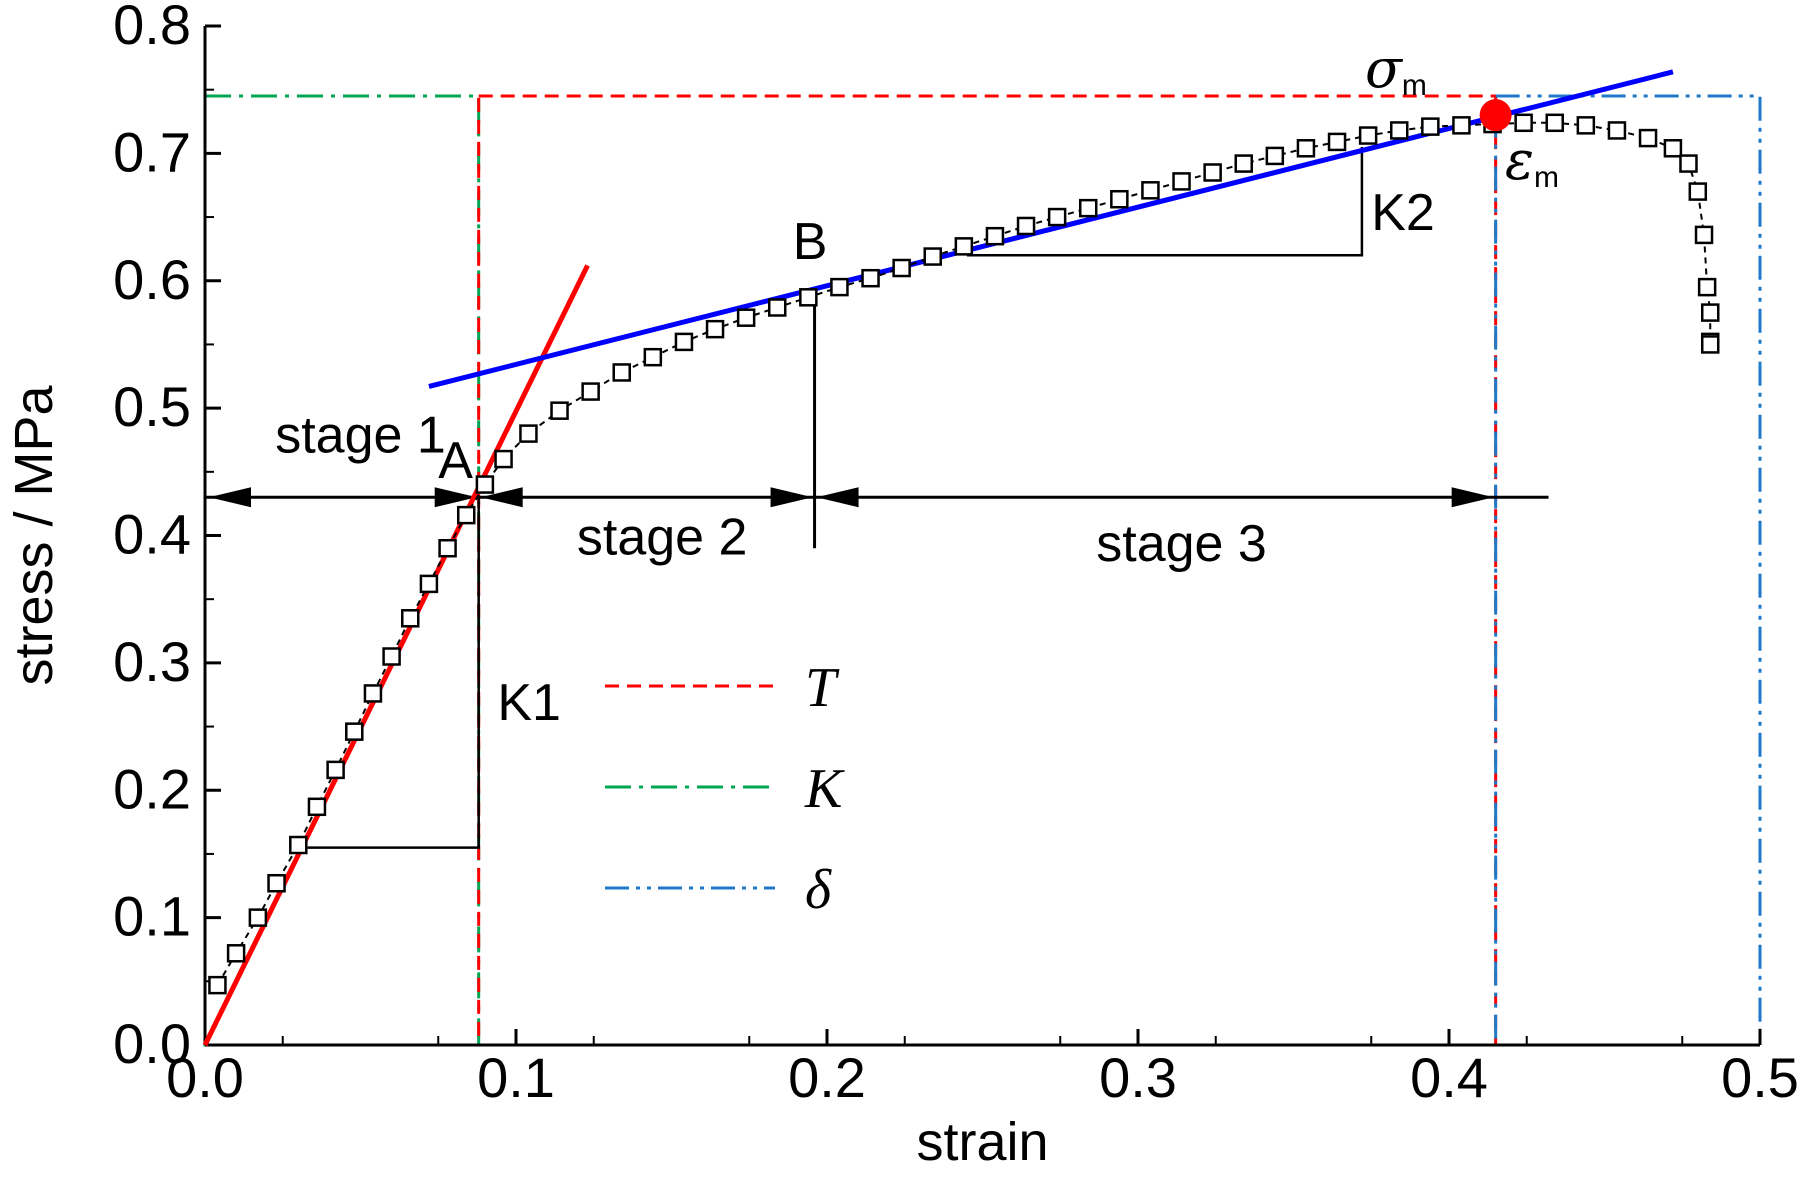 The height and width of the screenshot is (1184, 1803). I want to click on peak-marker, so click(1495, 115).